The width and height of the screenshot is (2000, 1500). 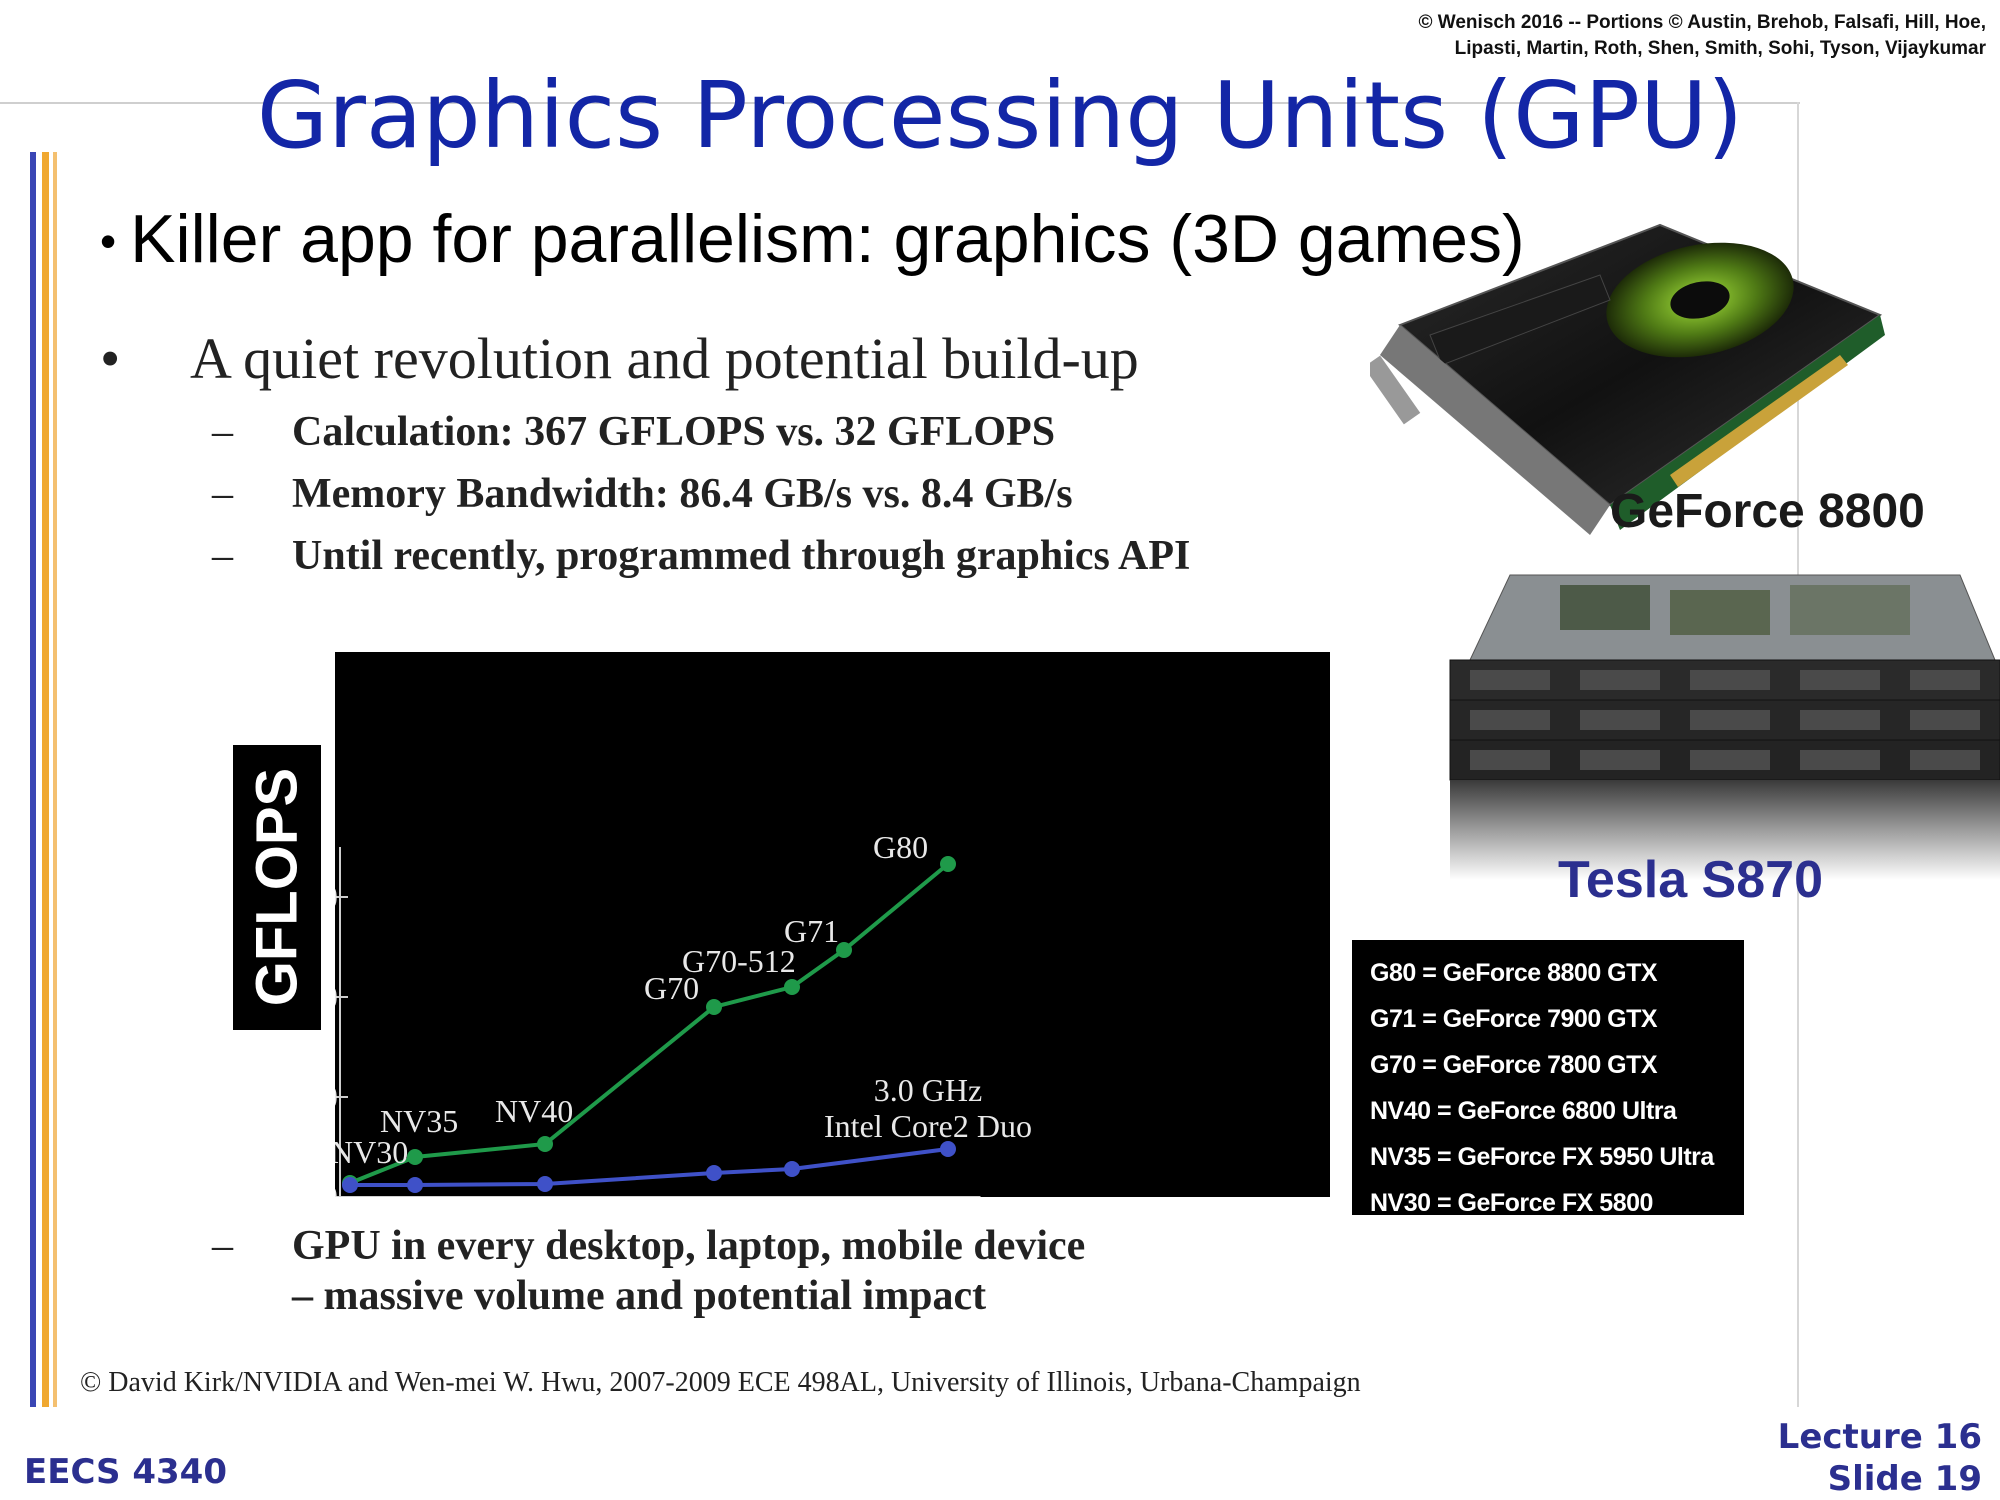 What do you see at coordinates (1514, 973) in the screenshot?
I see `legend-row: G80 = GeForce 8800 GTX` at bounding box center [1514, 973].